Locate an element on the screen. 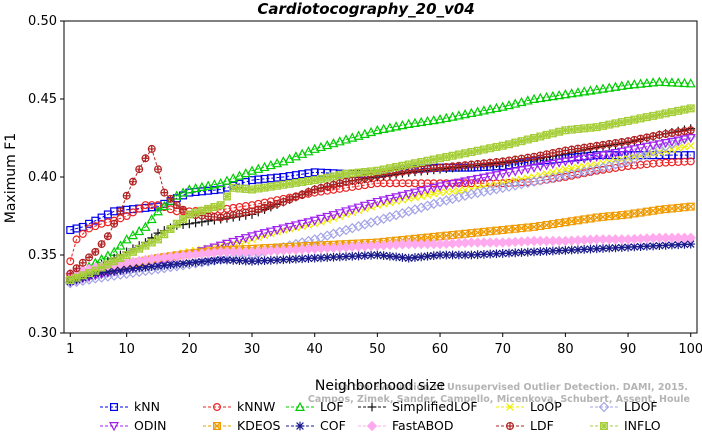  x-tick-label: 60 is located at coordinates (440, 349).